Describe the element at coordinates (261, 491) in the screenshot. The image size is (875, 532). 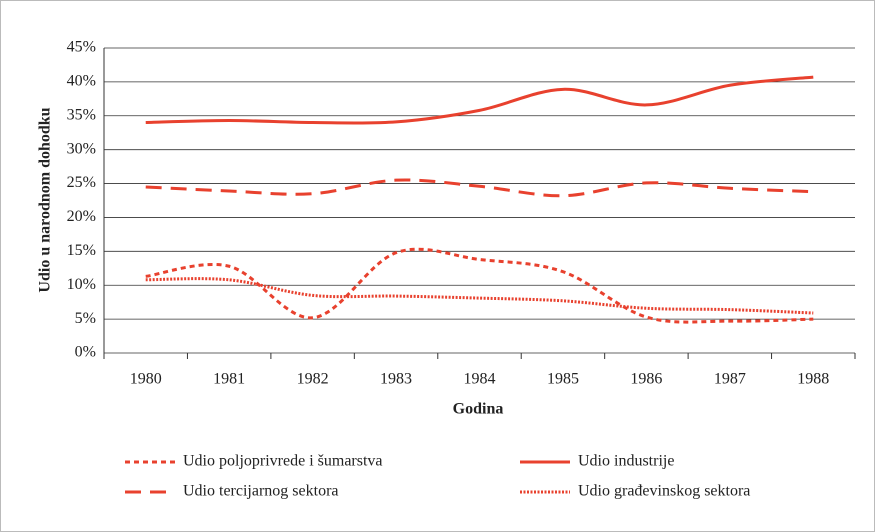
I see `legend-label: Udio tercijarnog sektora` at that location.